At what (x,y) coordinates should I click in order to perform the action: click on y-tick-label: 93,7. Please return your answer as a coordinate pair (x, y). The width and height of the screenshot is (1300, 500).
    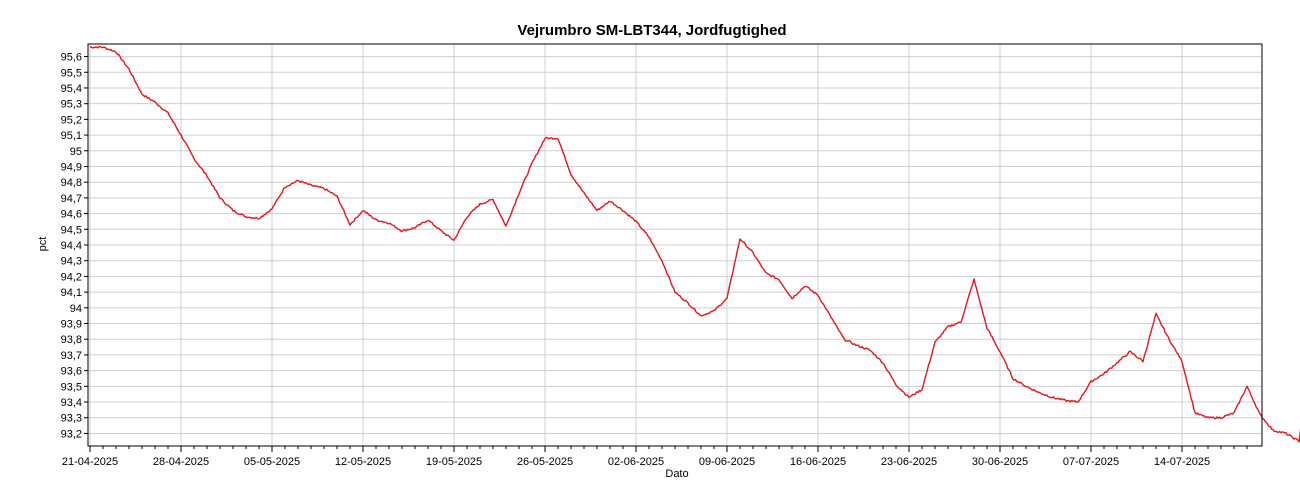
    Looking at the image, I should click on (71, 356).